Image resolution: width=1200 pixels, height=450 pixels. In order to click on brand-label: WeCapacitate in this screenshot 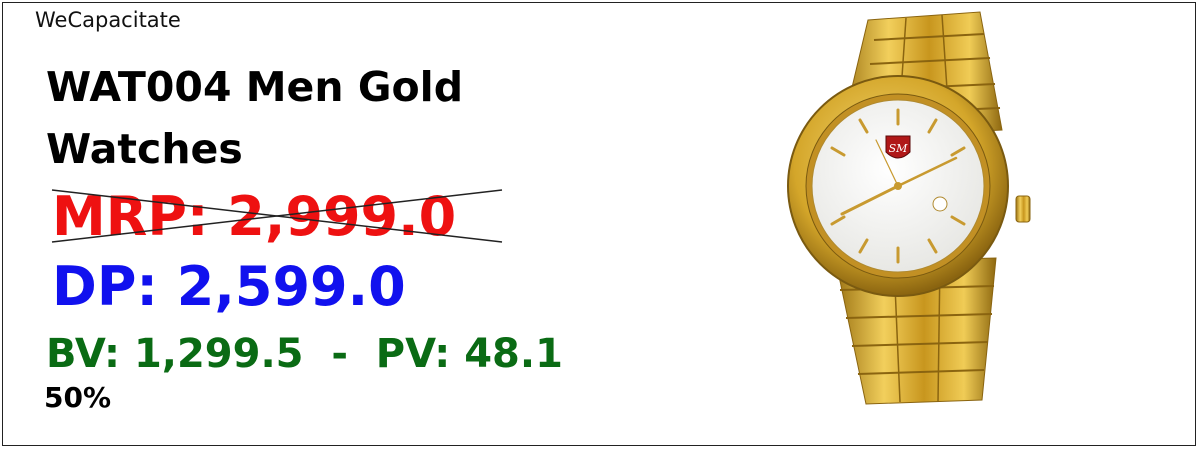, I will do `click(108, 20)`.